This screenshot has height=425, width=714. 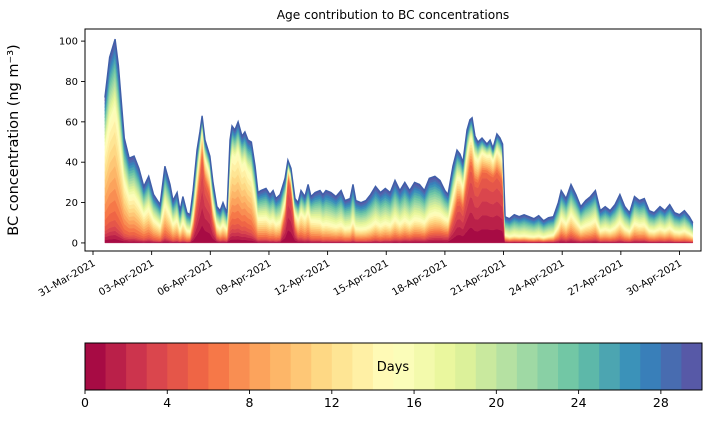 What do you see at coordinates (68, 42) in the screenshot?
I see `y-tick-label-5: 100` at bounding box center [68, 42].